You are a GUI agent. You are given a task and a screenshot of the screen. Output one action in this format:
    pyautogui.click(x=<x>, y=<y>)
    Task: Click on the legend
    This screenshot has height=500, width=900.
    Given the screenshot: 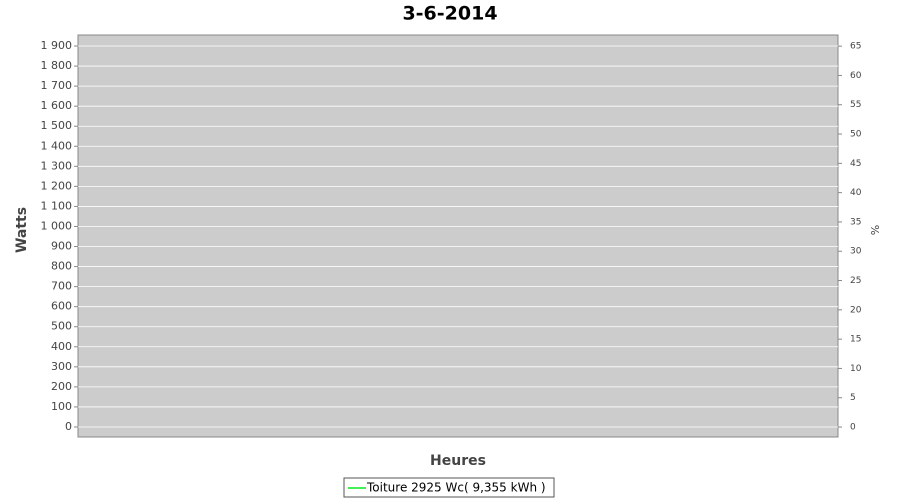 What is the action you would take?
    pyautogui.click(x=449, y=487)
    